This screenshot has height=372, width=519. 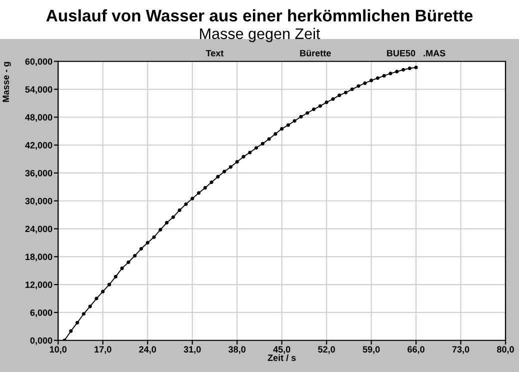 What do you see at coordinates (192, 350) in the screenshot?
I see `x-tick-label: 31,0` at bounding box center [192, 350].